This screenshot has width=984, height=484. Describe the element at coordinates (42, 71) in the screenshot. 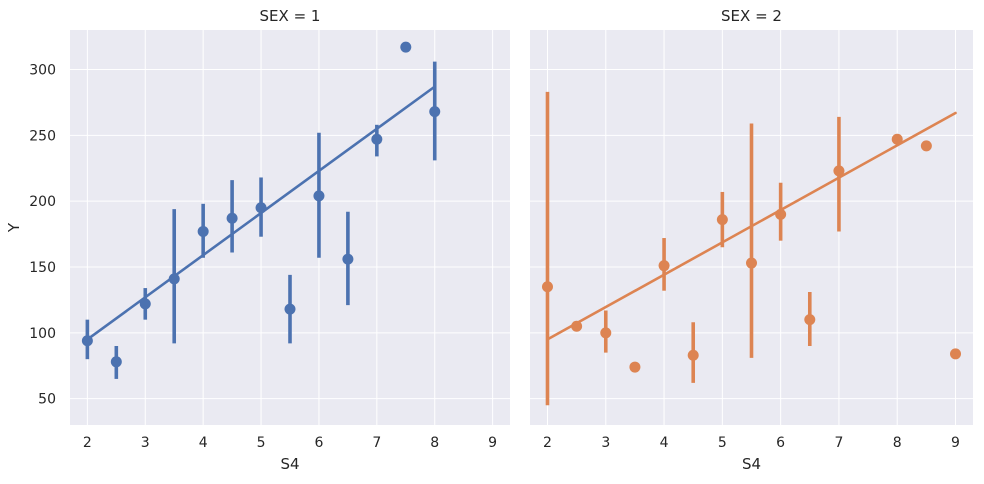

I see `y-tick-label: 300` at that location.